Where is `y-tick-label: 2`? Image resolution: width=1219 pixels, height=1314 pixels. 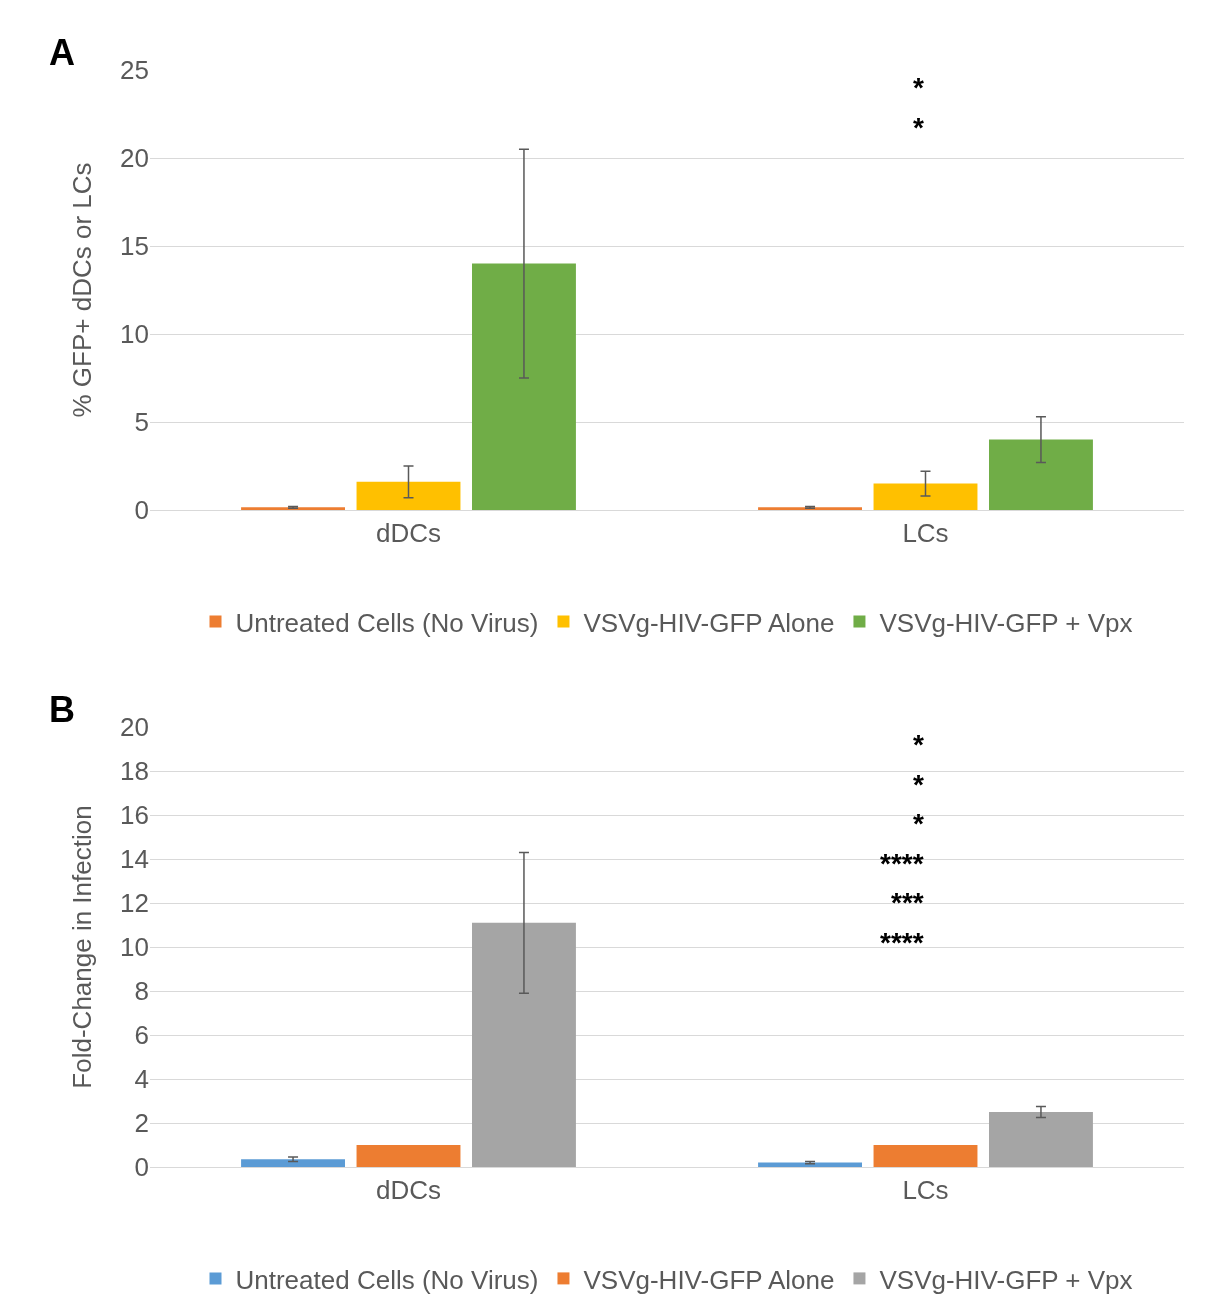 y-tick-label: 2 is located at coordinates (141, 1123).